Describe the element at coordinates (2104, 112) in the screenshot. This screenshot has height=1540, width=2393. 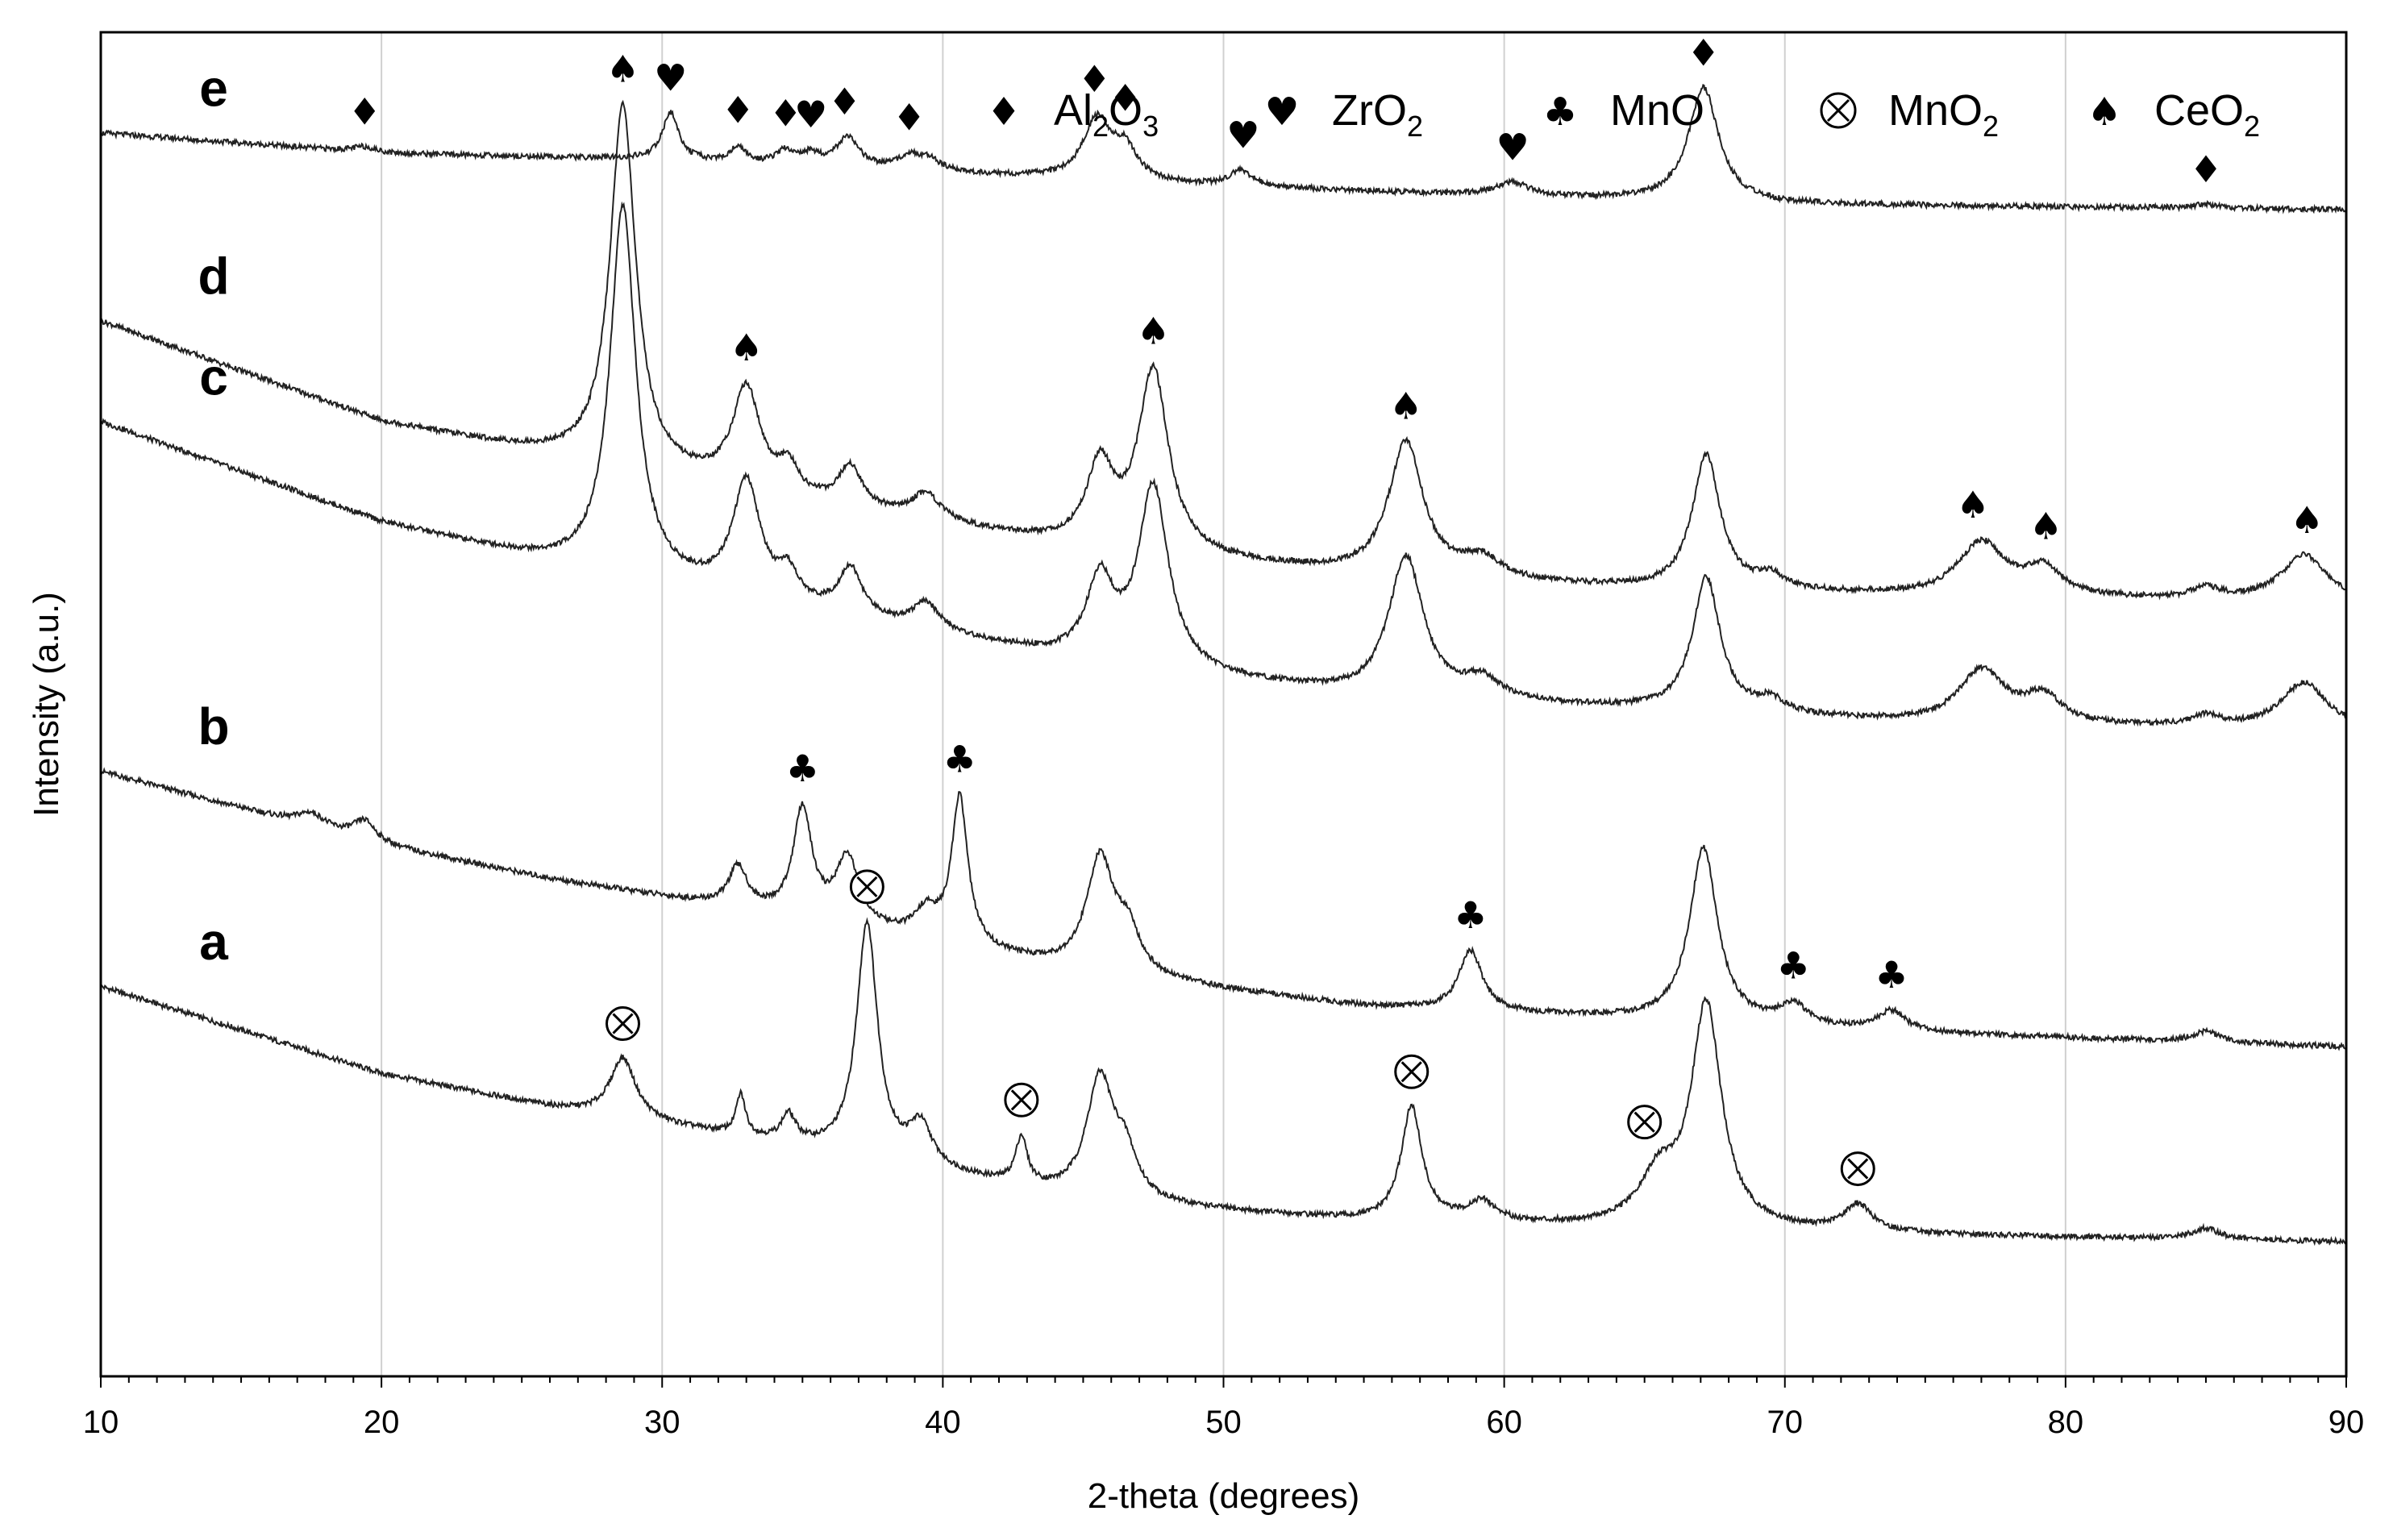
I see `legend-ceo2-icon: ♠` at that location.